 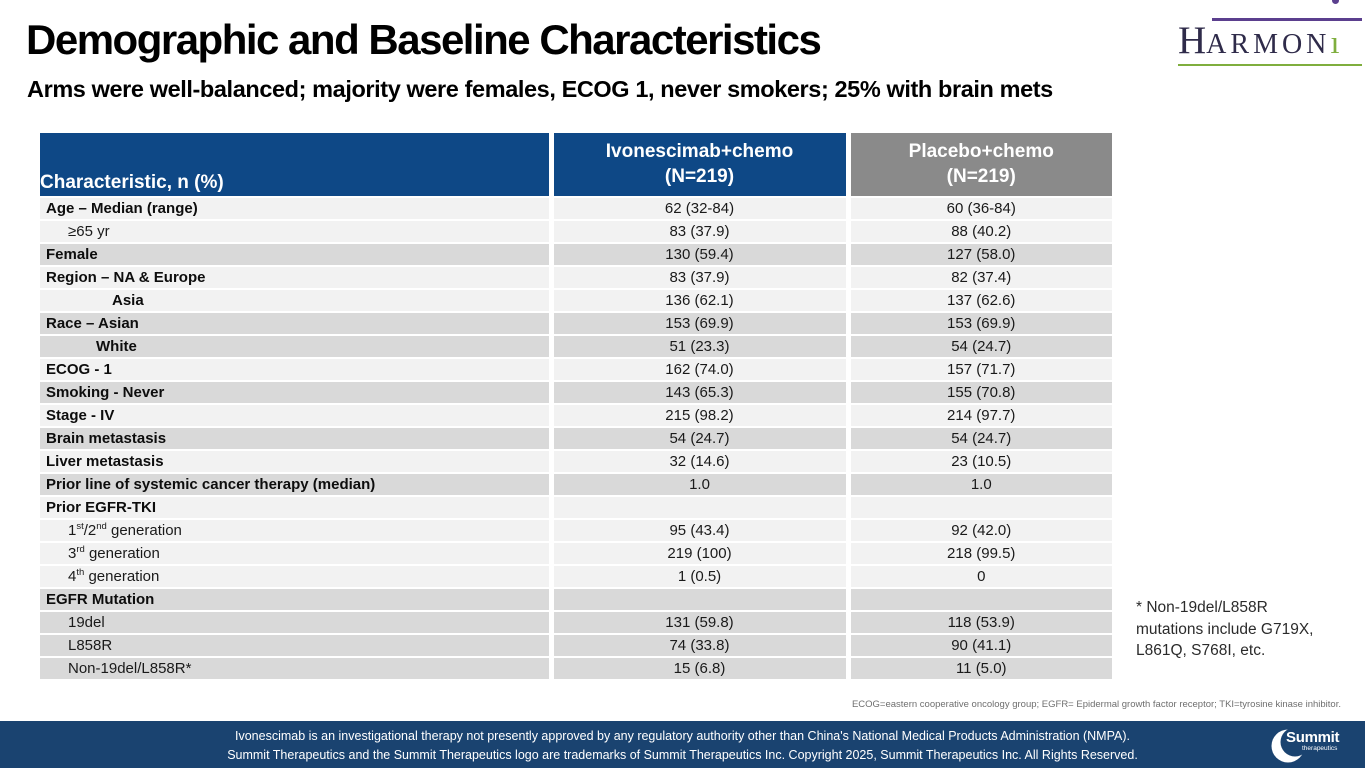 What do you see at coordinates (698, 553) in the screenshot?
I see `value-ivonescimab: 219 (100)` at bounding box center [698, 553].